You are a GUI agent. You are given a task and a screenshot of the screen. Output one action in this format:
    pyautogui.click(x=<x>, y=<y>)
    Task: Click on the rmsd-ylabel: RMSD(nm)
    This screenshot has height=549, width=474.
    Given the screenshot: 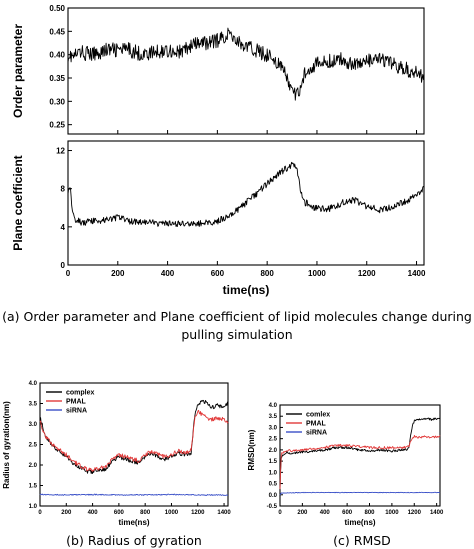 What is the action you would take?
    pyautogui.click(x=251, y=449)
    